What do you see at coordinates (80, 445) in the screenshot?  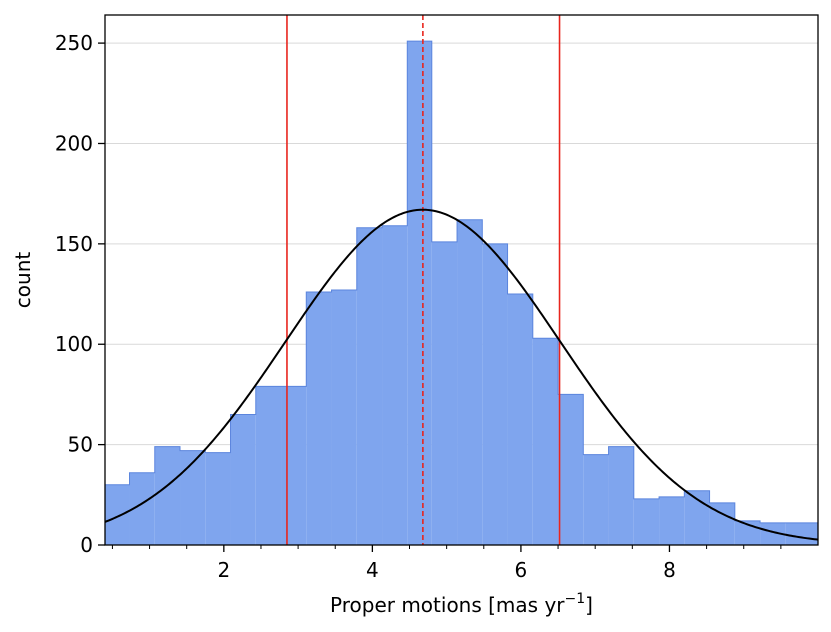 I see `y-tick-label: 50` at bounding box center [80, 445].